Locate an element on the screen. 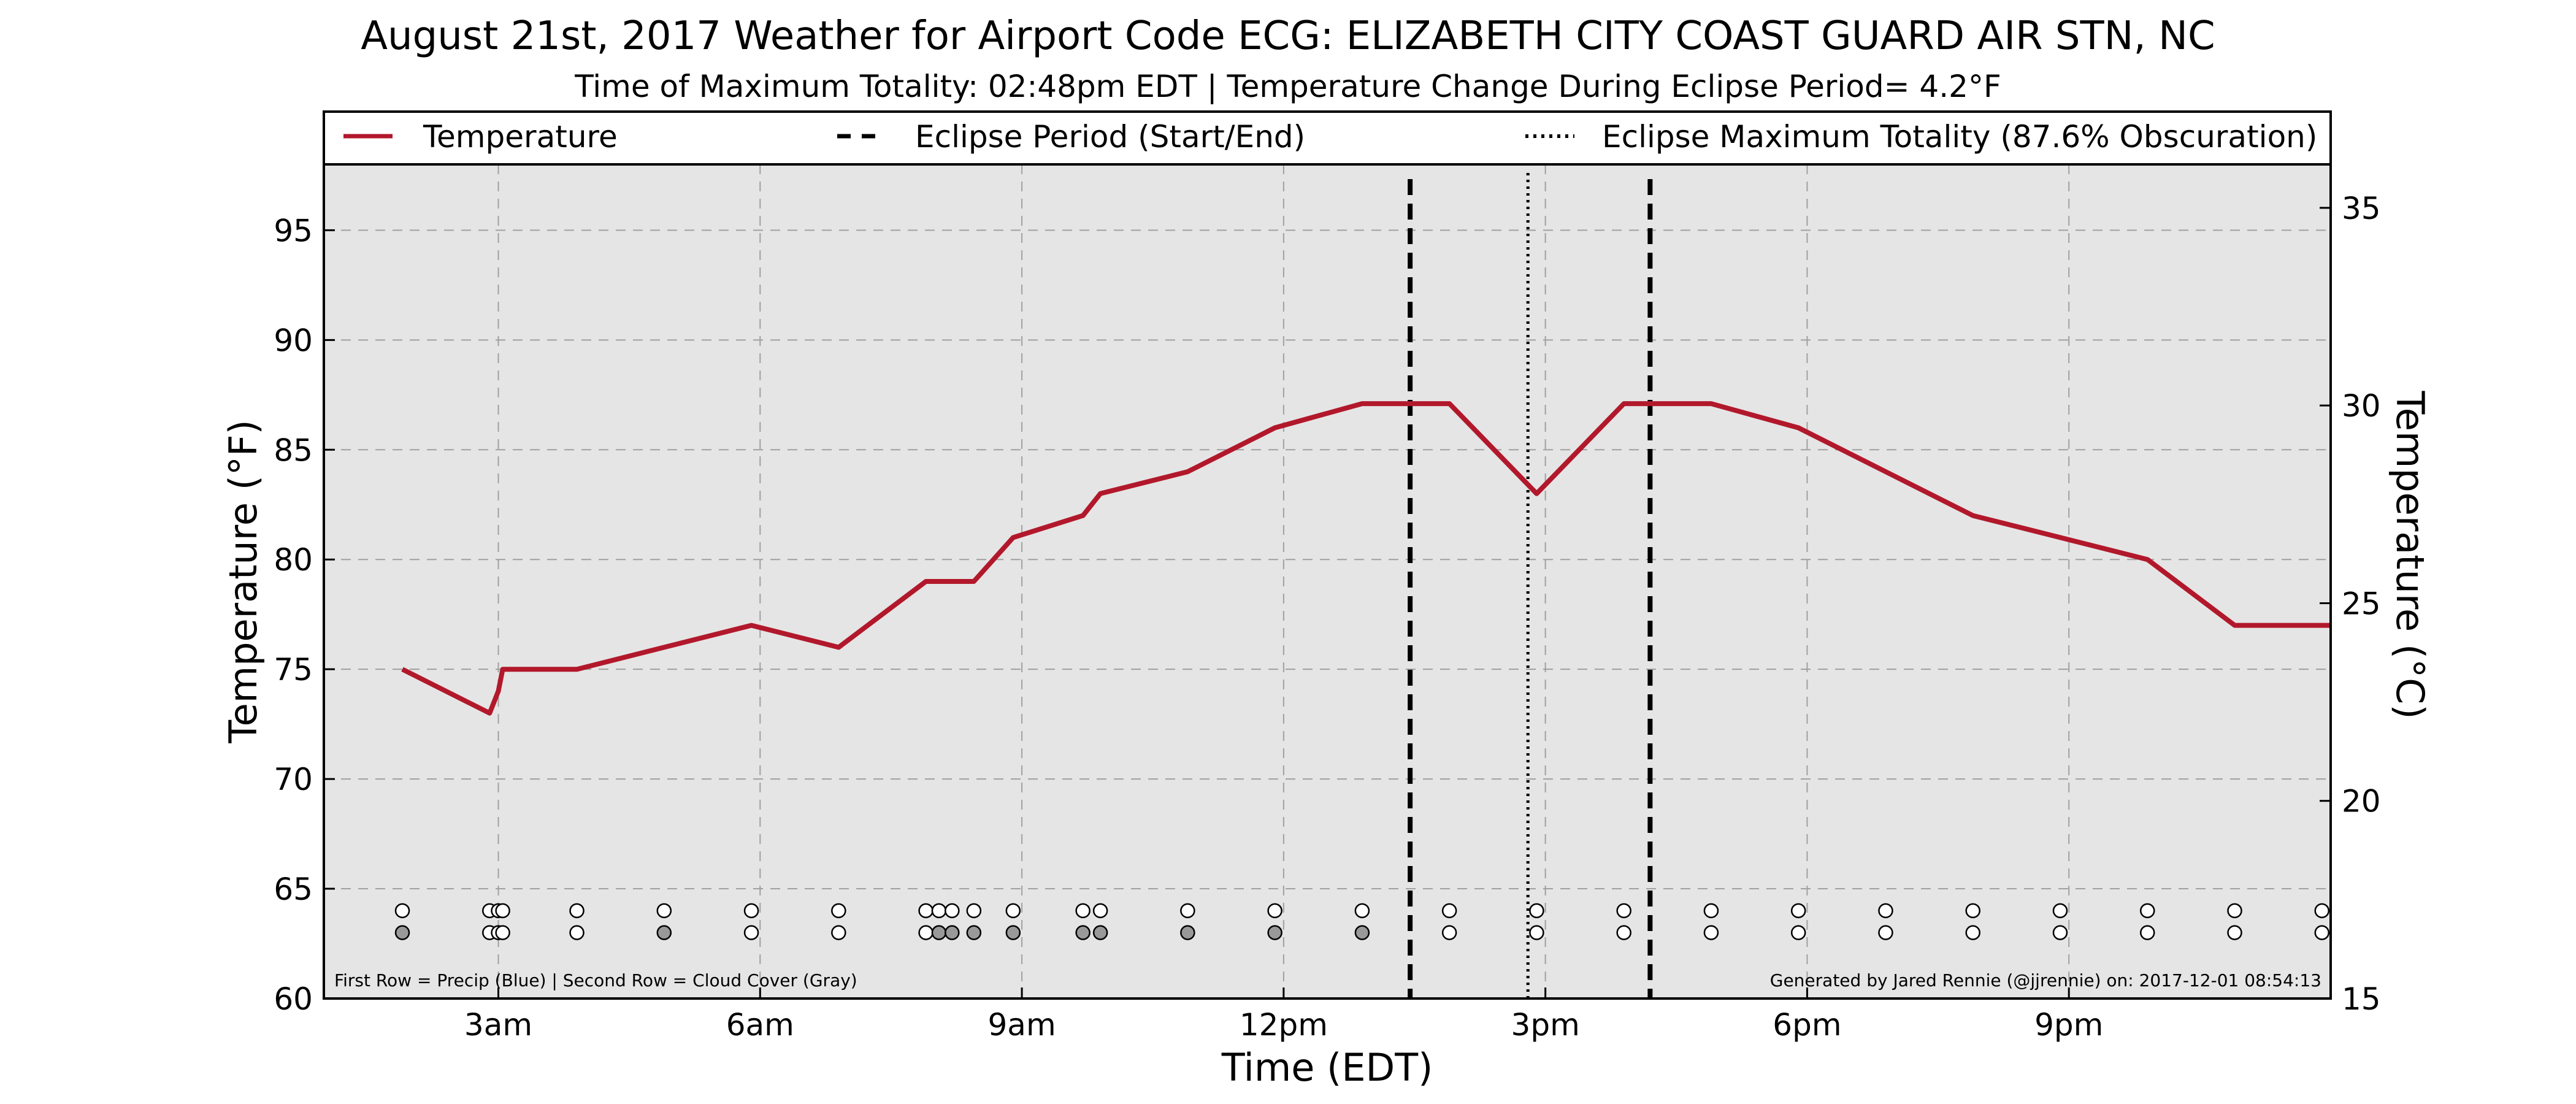 The height and width of the screenshot is (1104, 2576). eclipse-lines is located at coordinates (1530, 586).